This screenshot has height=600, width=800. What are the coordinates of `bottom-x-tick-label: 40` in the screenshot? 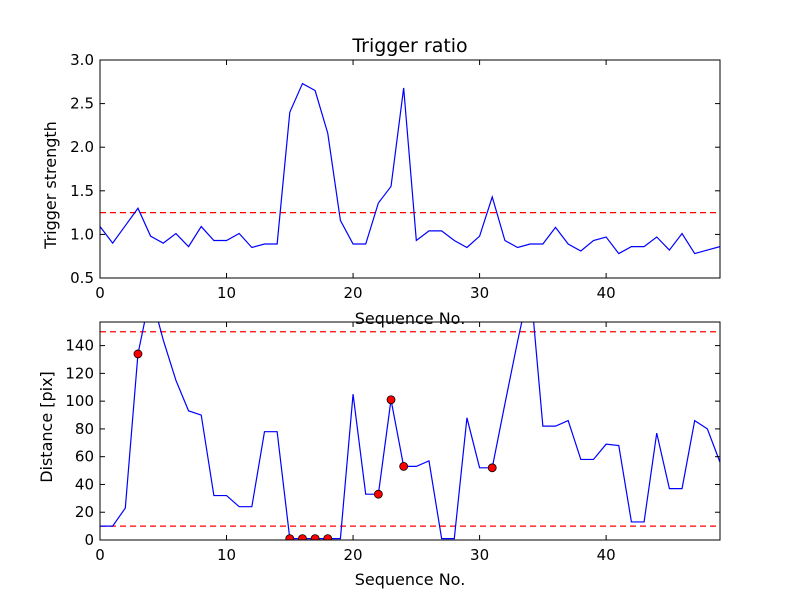 It's located at (606, 555).